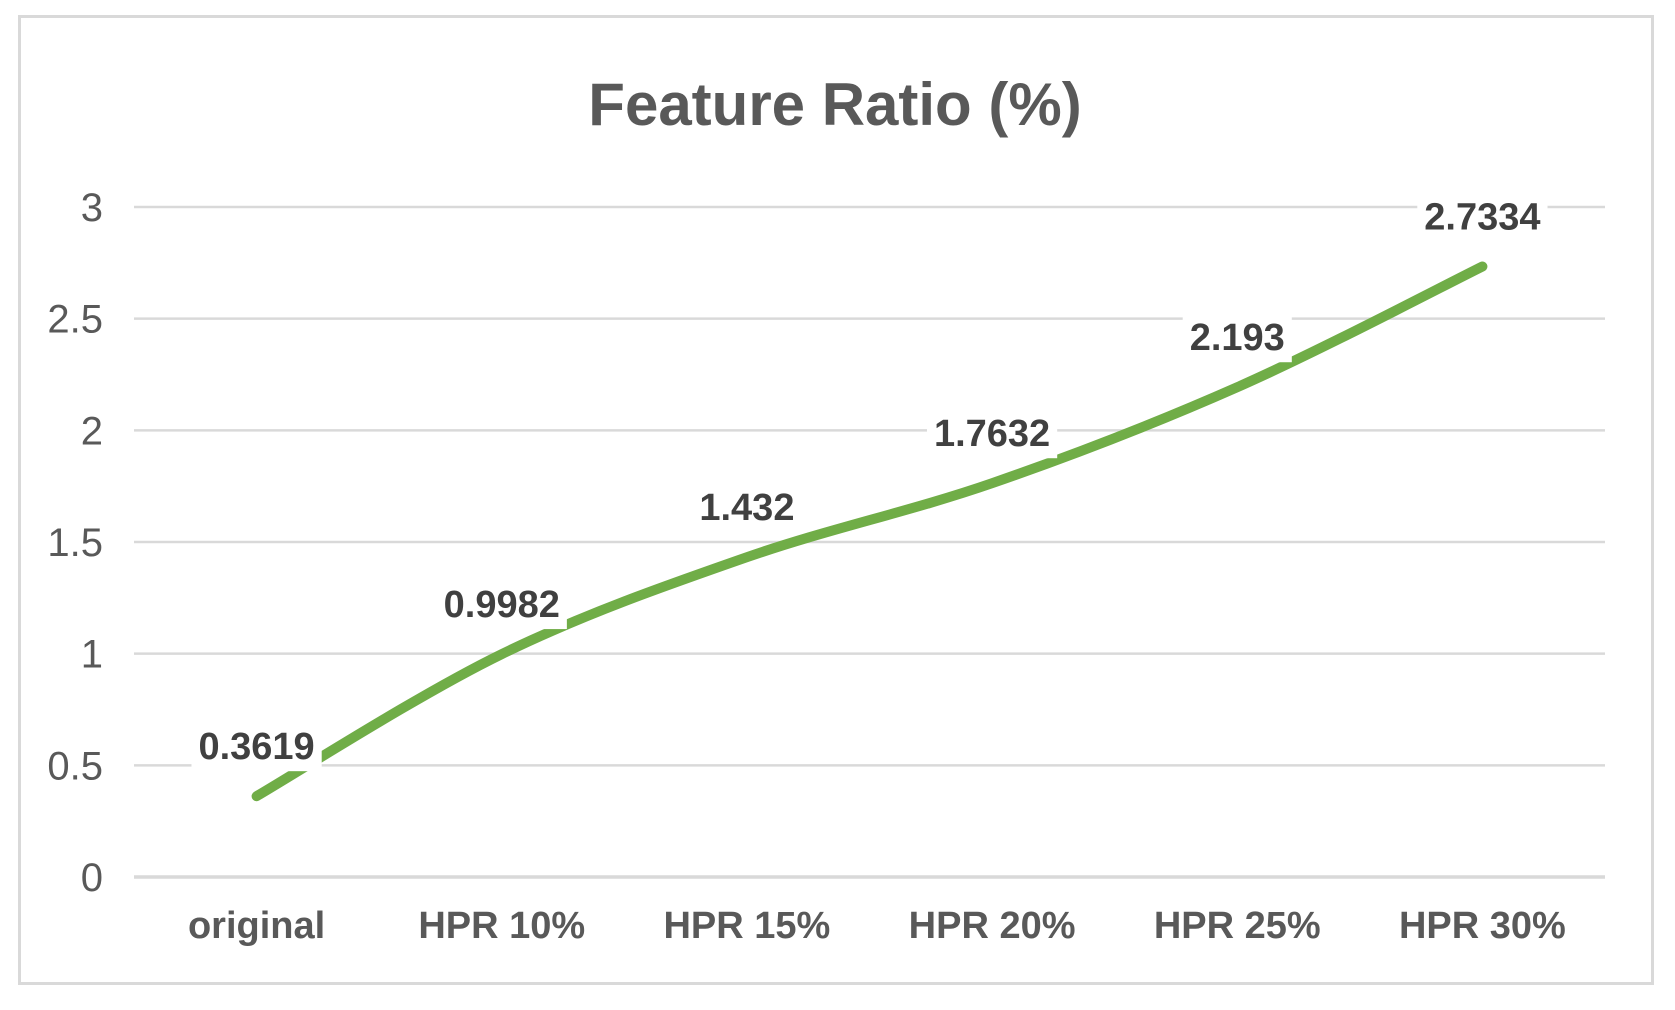 The height and width of the screenshot is (1010, 1675). I want to click on y-tick-label: 0.5, so click(75, 766).